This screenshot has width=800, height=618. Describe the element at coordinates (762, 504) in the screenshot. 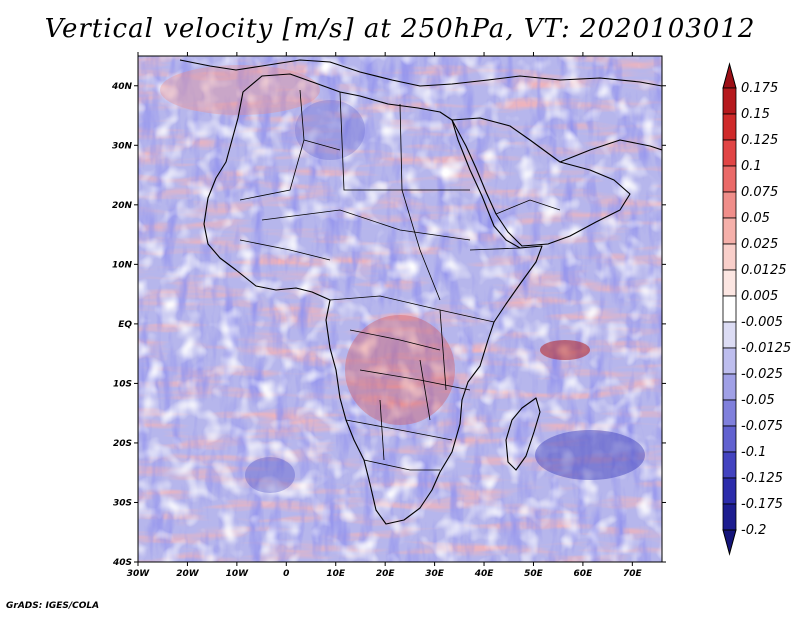

I see `colorbar-label: -0.175` at that location.